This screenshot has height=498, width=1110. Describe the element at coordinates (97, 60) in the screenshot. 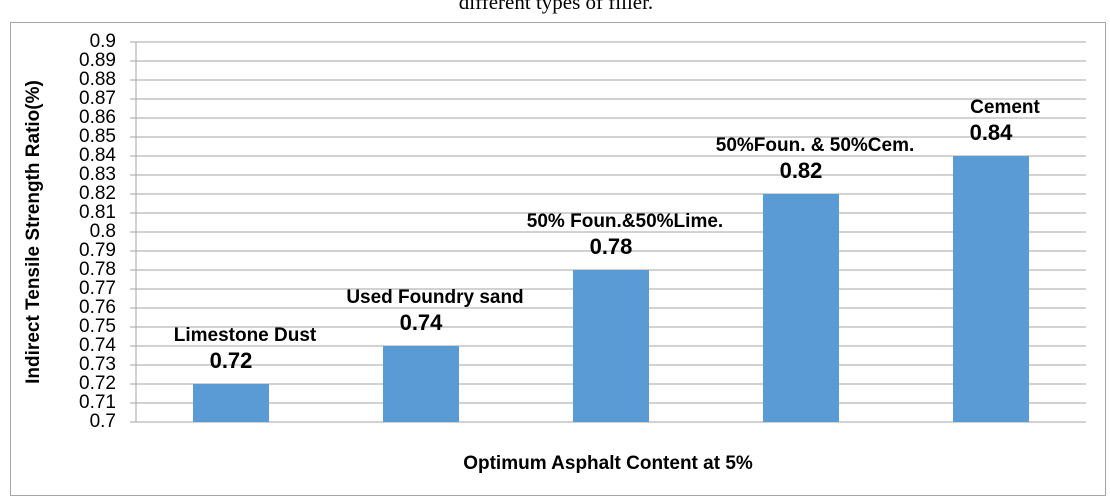

I see `y-tick-label: 0.89` at that location.